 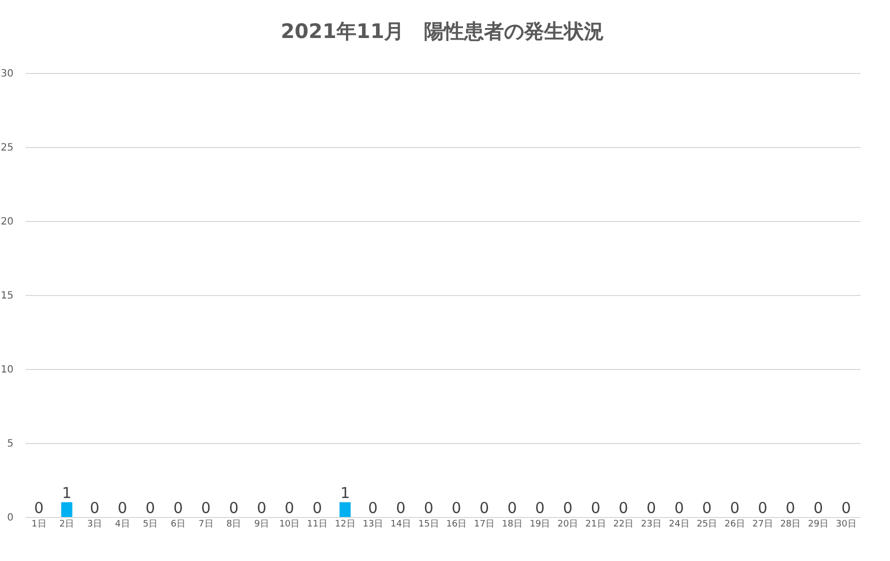 I want to click on x-tick-label: 27日, so click(x=762, y=525).